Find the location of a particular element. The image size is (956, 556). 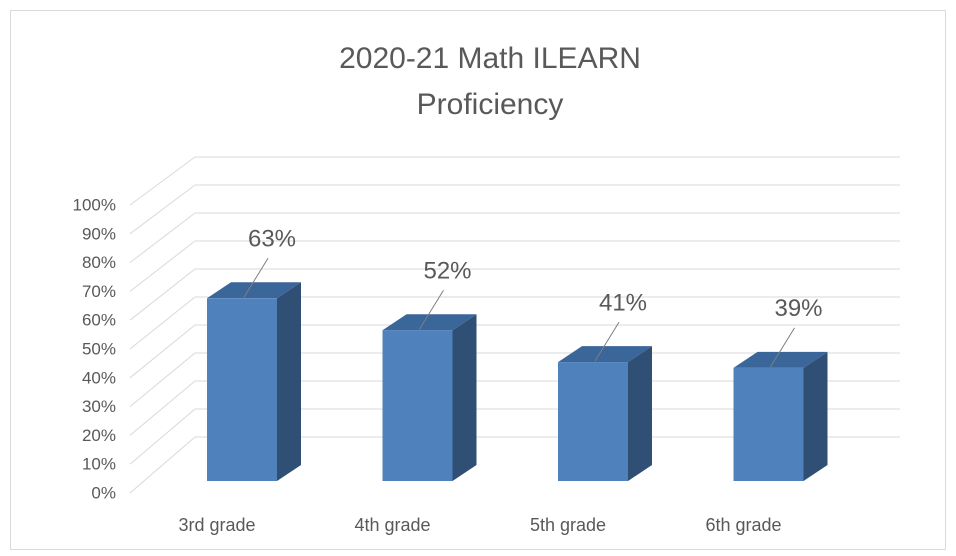

x-tick-label: 6th grade is located at coordinates (743, 525).